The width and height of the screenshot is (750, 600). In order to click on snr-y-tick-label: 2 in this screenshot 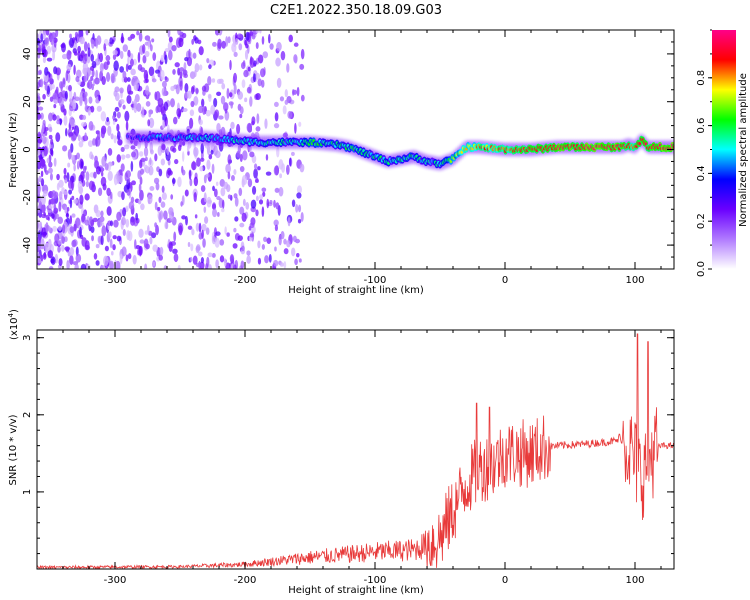, I will do `click(27, 415)`.